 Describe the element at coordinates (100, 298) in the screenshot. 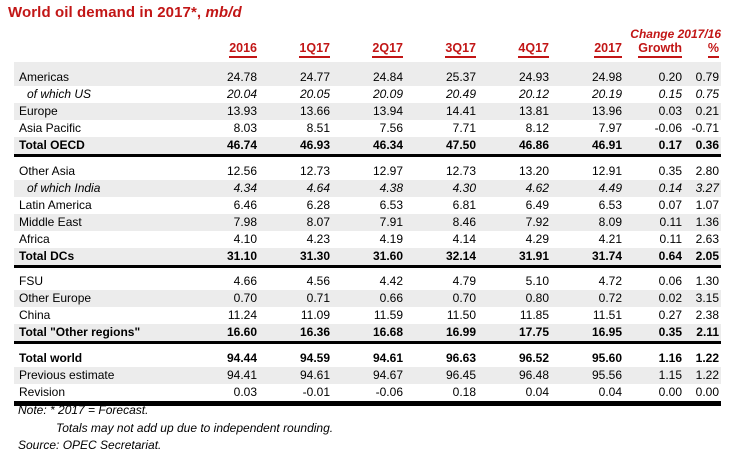

I see `row-label: Other Europe` at that location.